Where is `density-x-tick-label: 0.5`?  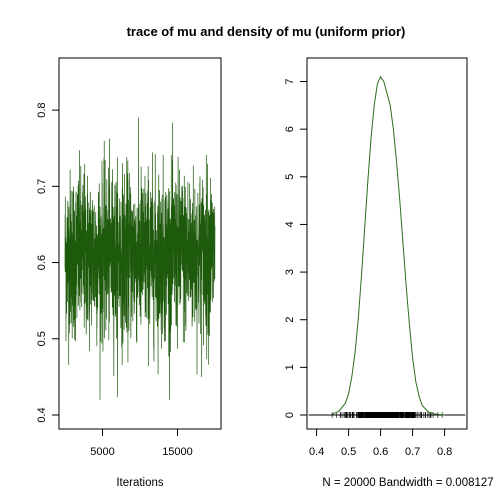 density-x-tick-label: 0.5 is located at coordinates (348, 452).